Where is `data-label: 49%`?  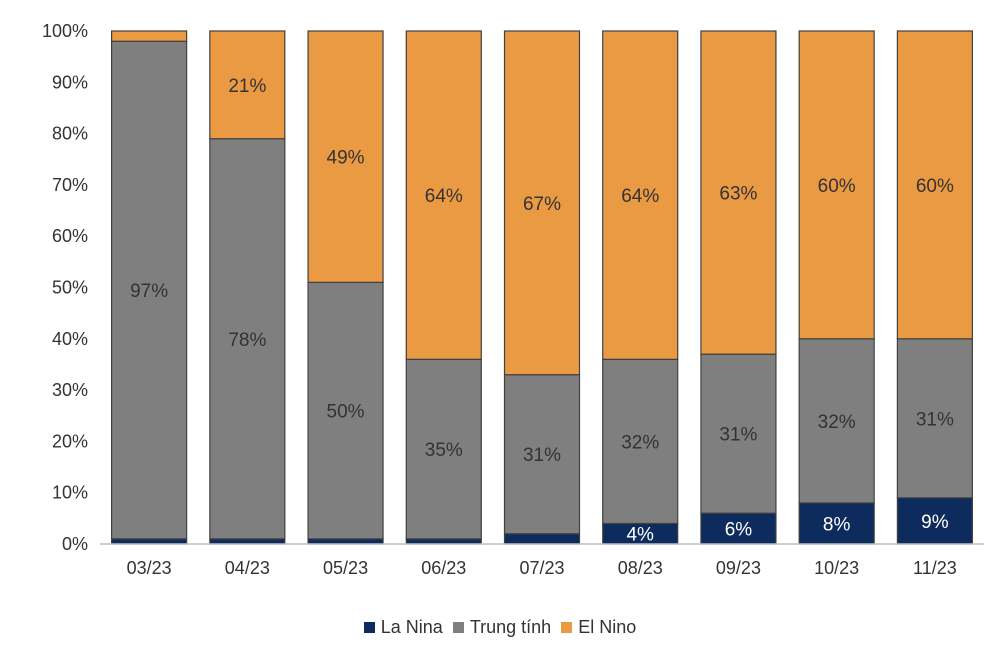 data-label: 49% is located at coordinates (346, 158).